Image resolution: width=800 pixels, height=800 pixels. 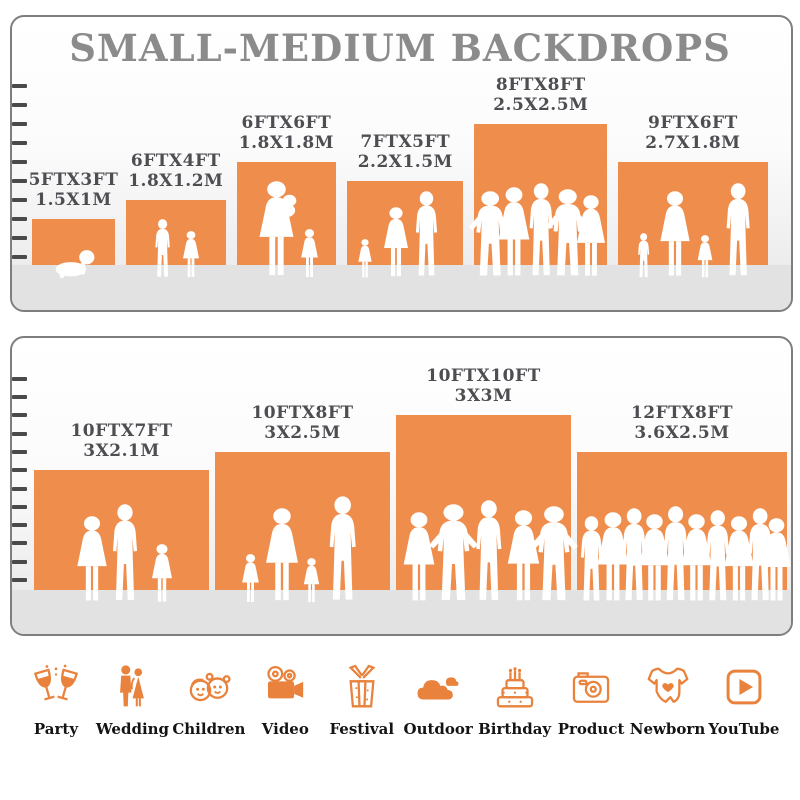 I want to click on size-label-m: 3X3M, so click(x=483, y=396).